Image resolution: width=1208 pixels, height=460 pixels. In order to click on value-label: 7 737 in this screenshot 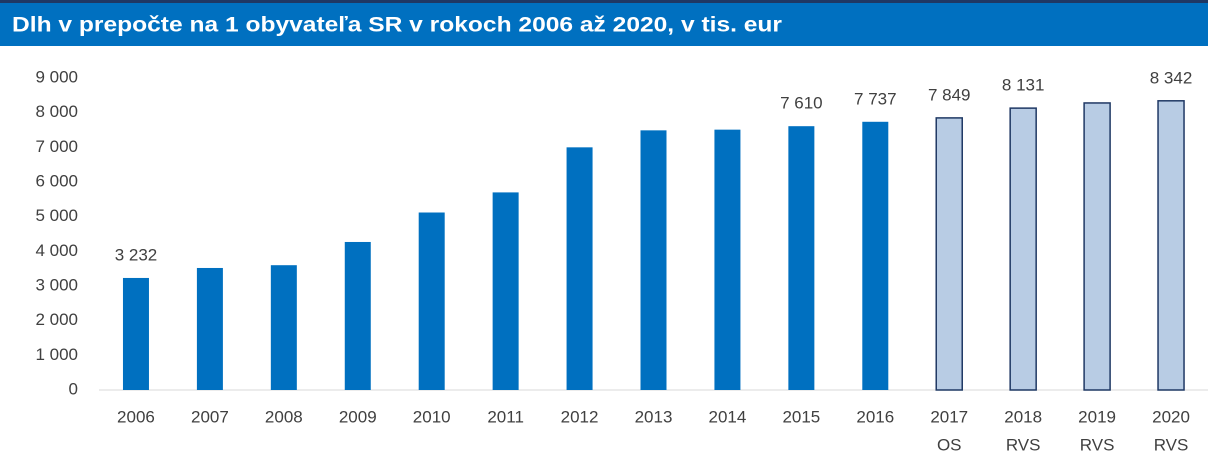, I will do `click(875, 98)`.